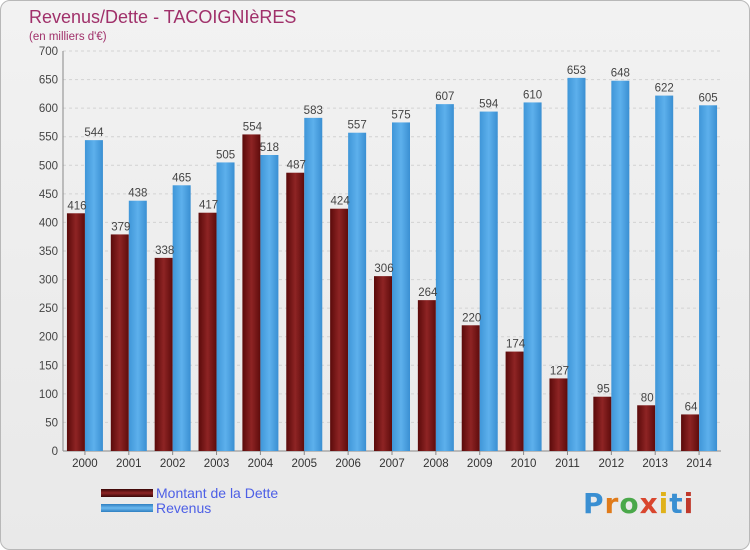 The image size is (750, 550). I want to click on y-tick-label: 600, so click(48, 109).